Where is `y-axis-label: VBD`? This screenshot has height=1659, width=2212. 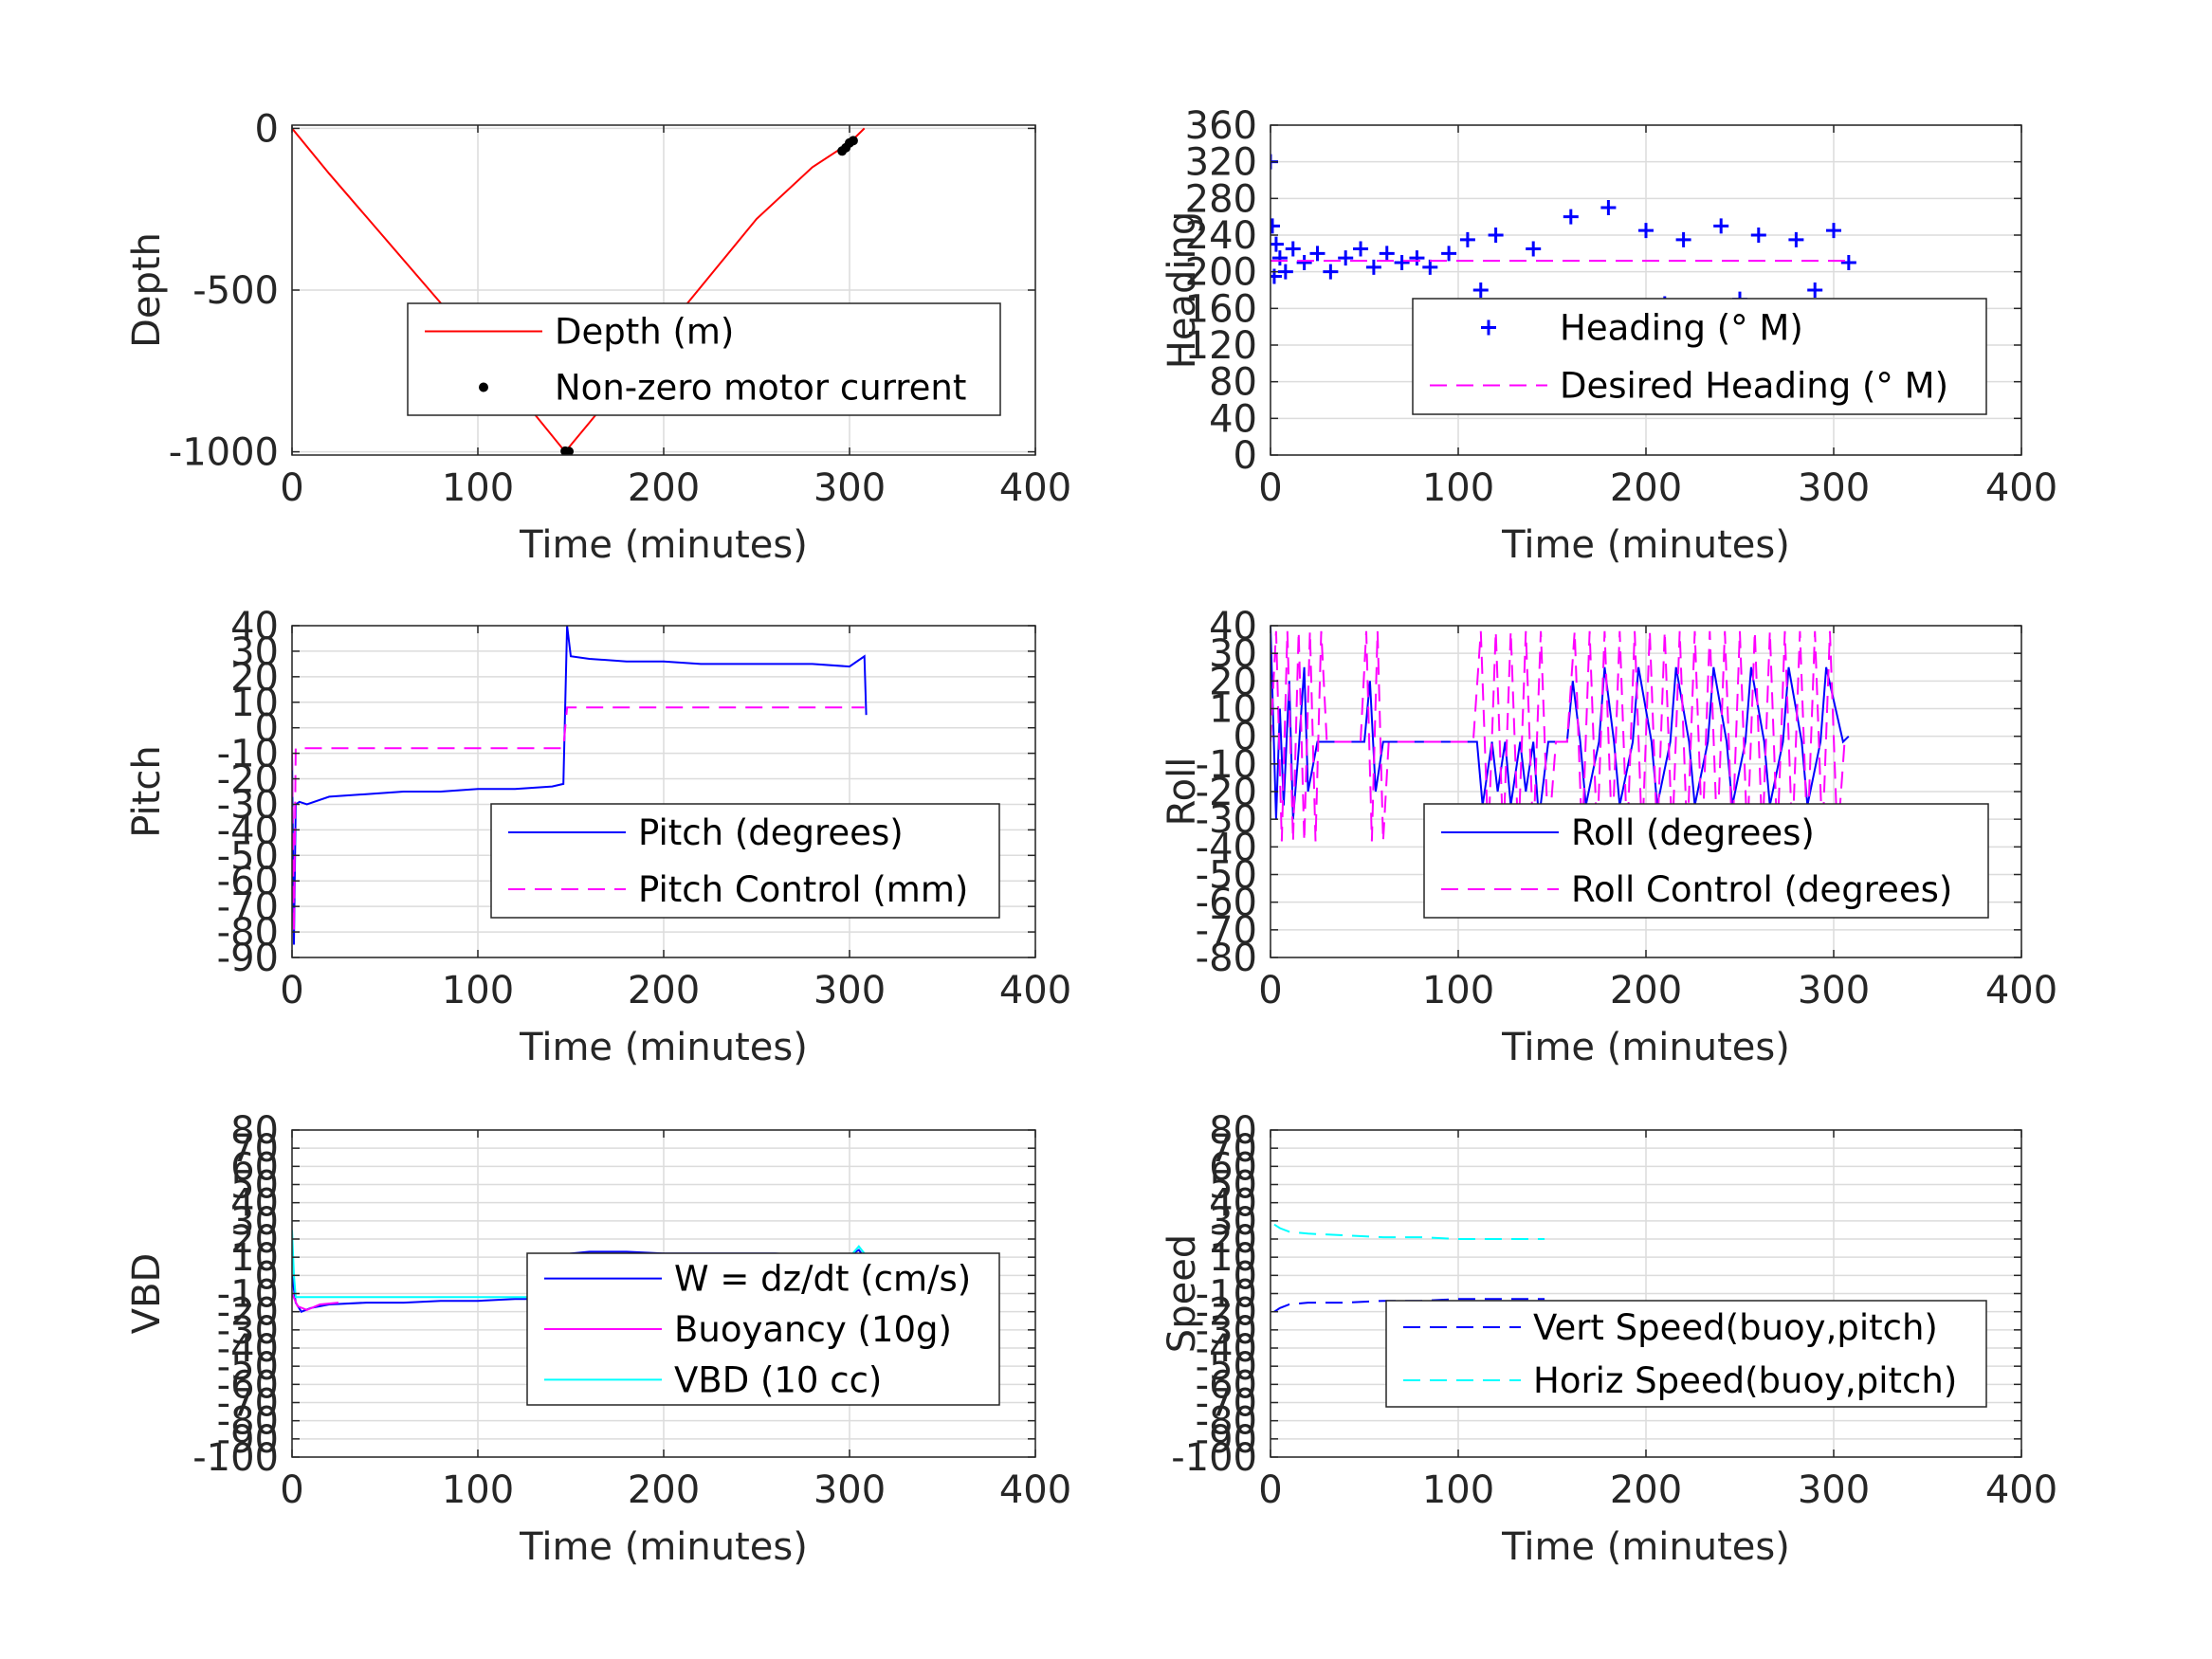 y-axis-label: VBD is located at coordinates (147, 1294).